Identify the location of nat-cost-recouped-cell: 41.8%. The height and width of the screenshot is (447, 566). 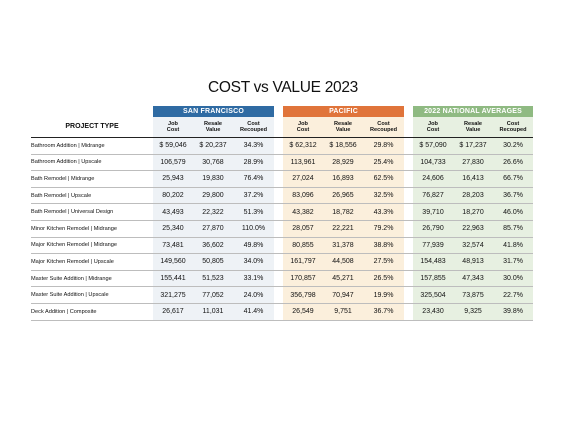
(513, 246).